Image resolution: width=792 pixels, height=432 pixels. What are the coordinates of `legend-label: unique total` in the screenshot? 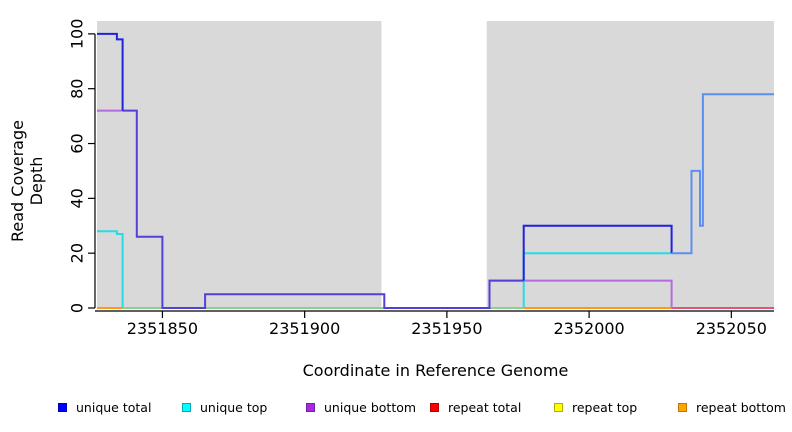 It's located at (114, 407).